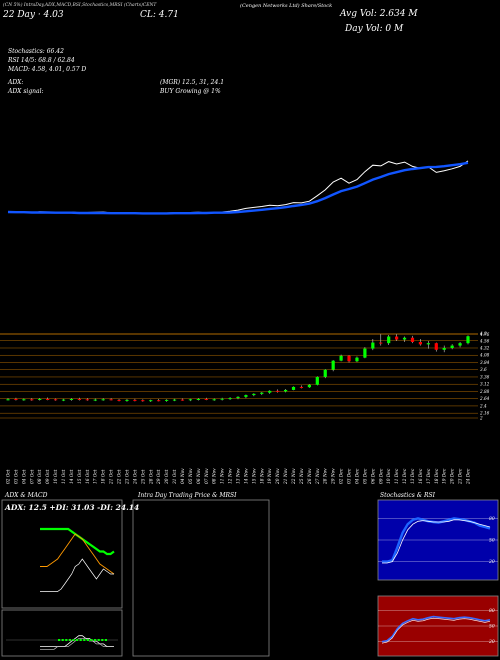 This screenshot has height=660, width=500. Describe the element at coordinates (9, 476) in the screenshot. I see `date-tick-label: 02 Oct` at that location.